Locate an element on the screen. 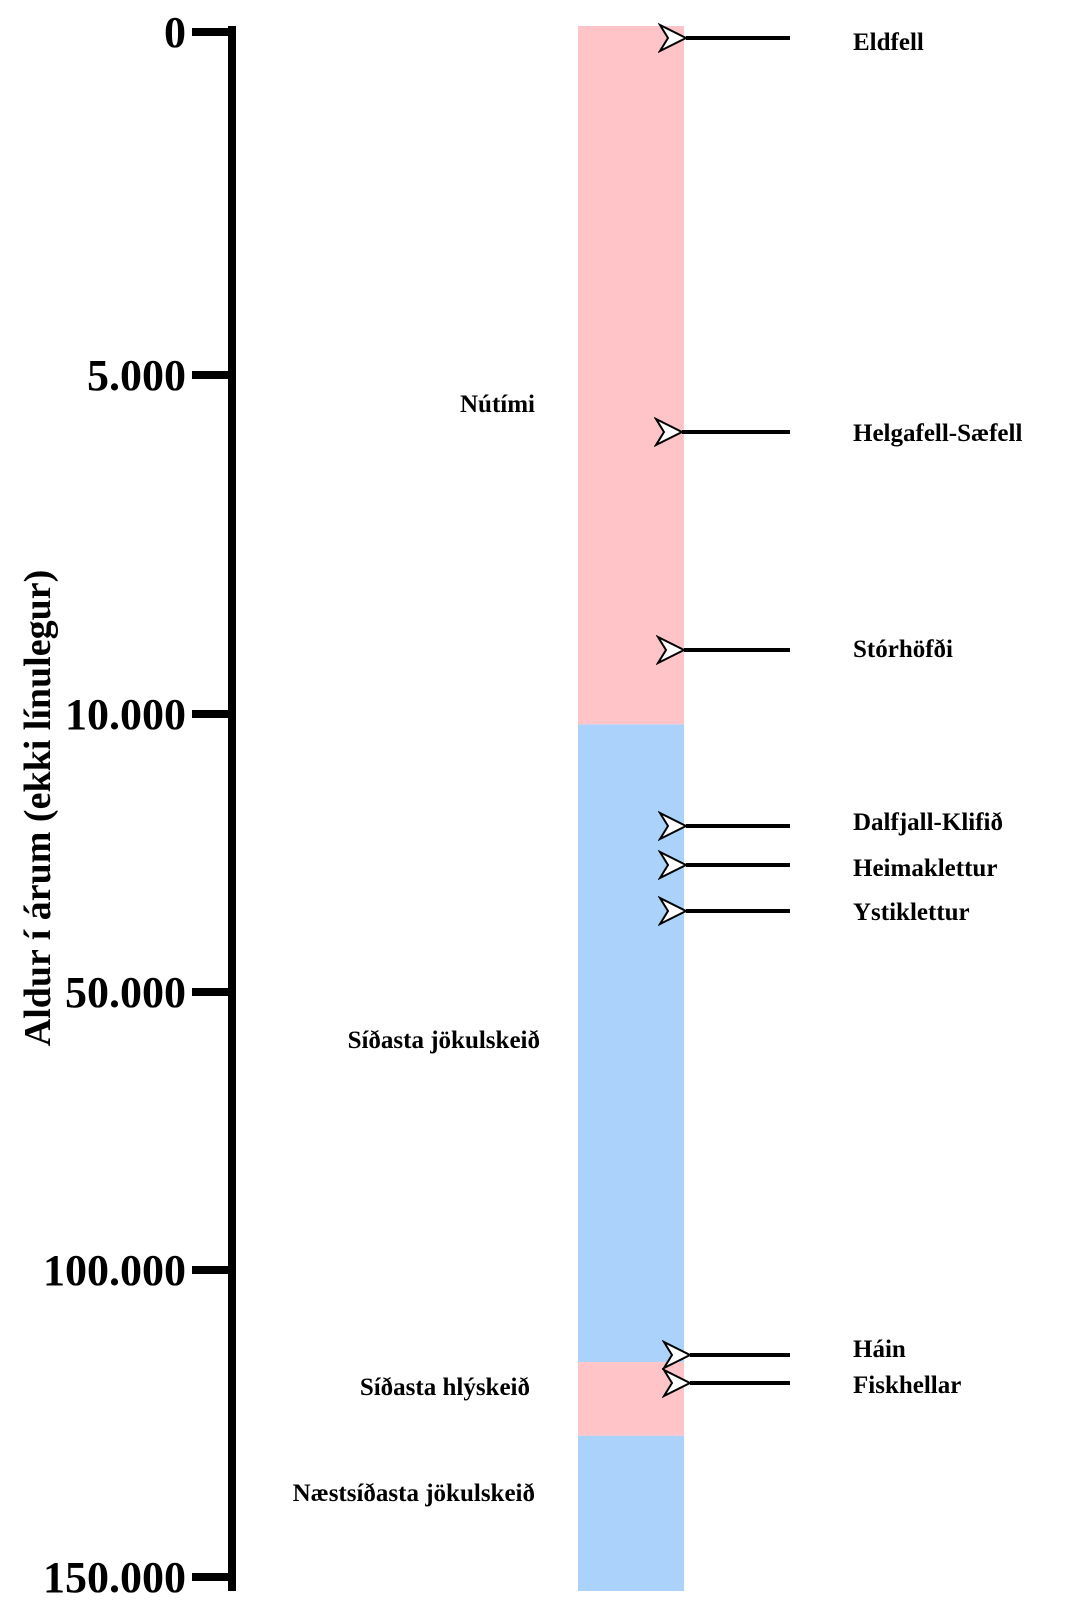 The width and height of the screenshot is (1087, 1606). event-label: Helgafell-Sæfell is located at coordinates (937, 433).